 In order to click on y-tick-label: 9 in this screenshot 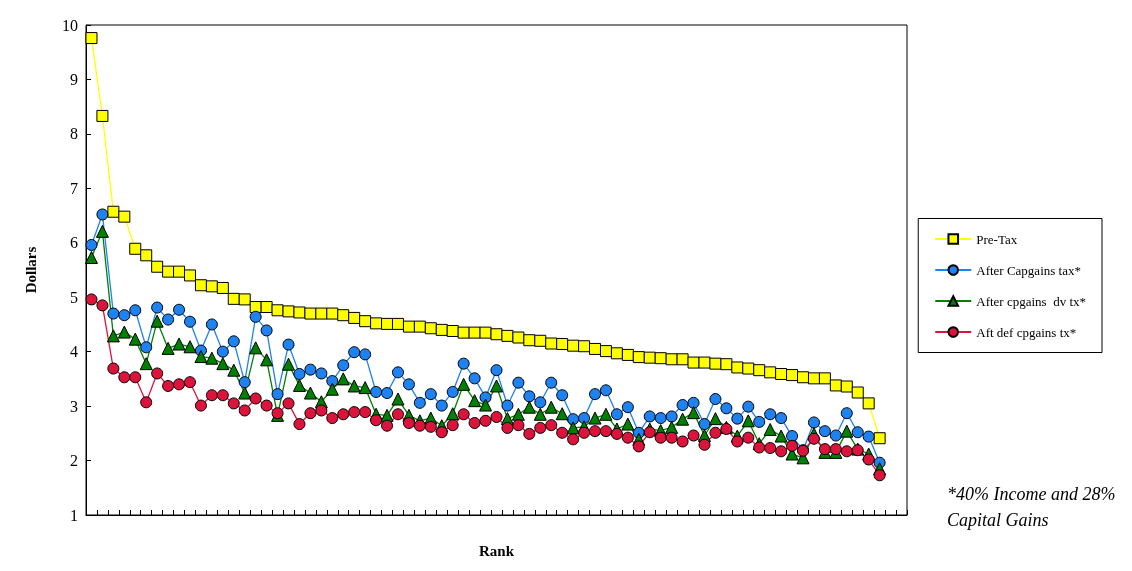, I will do `click(74, 79)`.